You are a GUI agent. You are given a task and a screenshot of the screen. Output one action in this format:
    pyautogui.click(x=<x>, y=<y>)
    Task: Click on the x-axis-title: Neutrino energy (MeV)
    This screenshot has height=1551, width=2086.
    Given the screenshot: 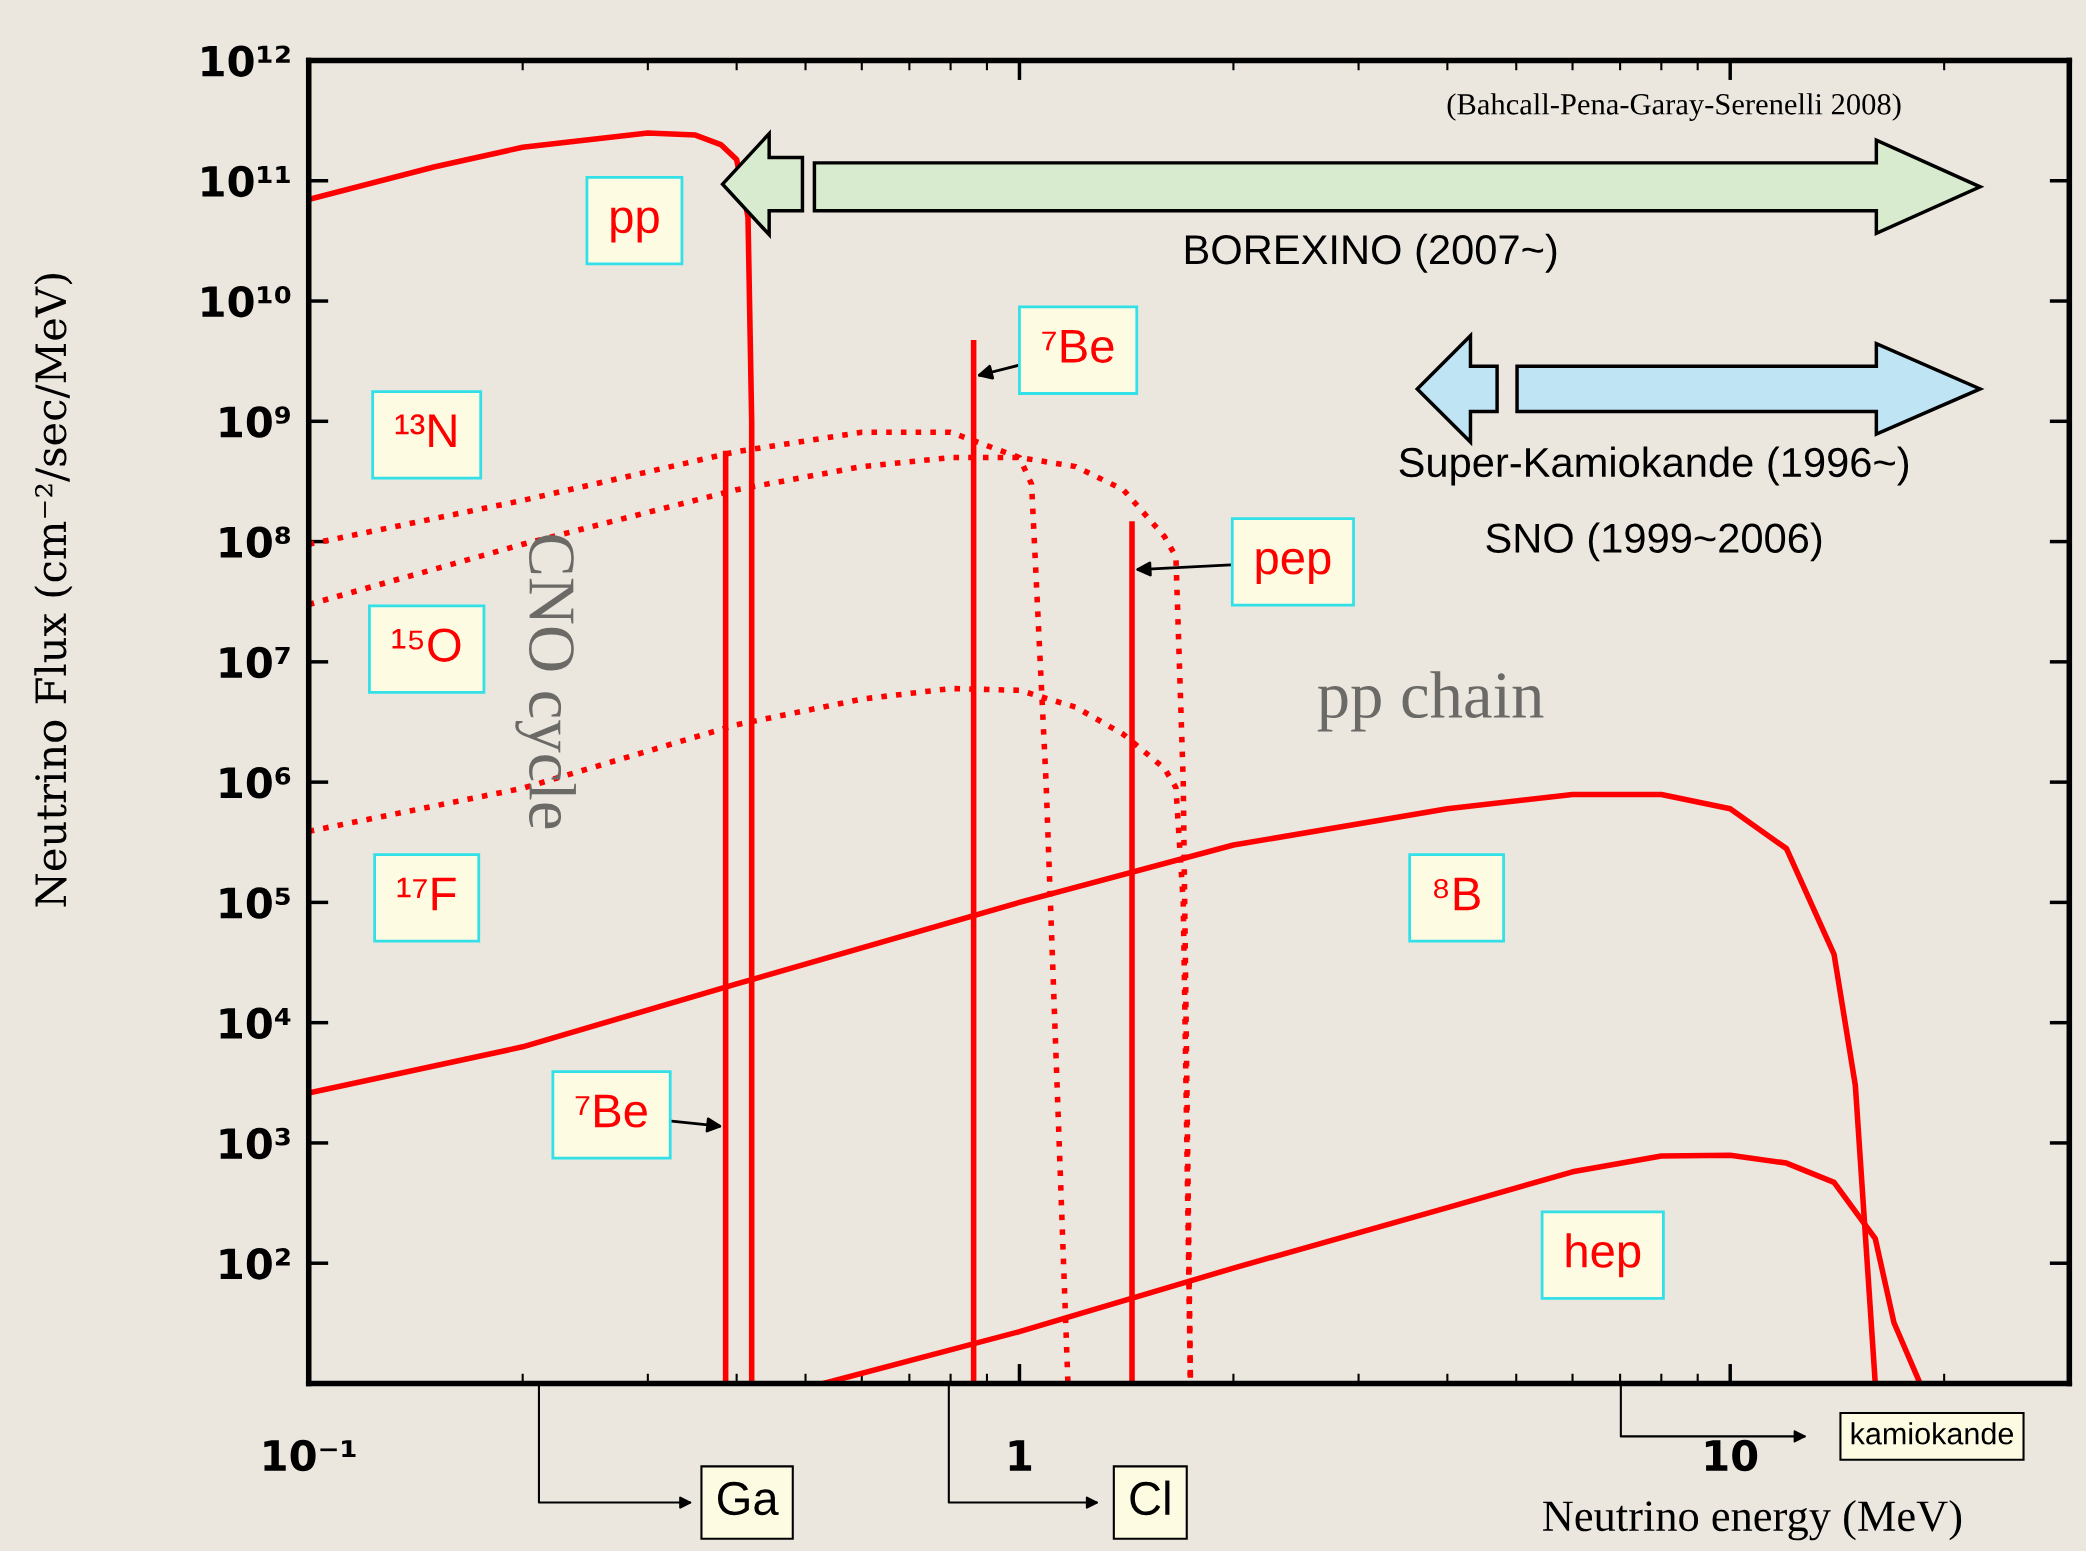 What is the action you would take?
    pyautogui.click(x=1752, y=1520)
    